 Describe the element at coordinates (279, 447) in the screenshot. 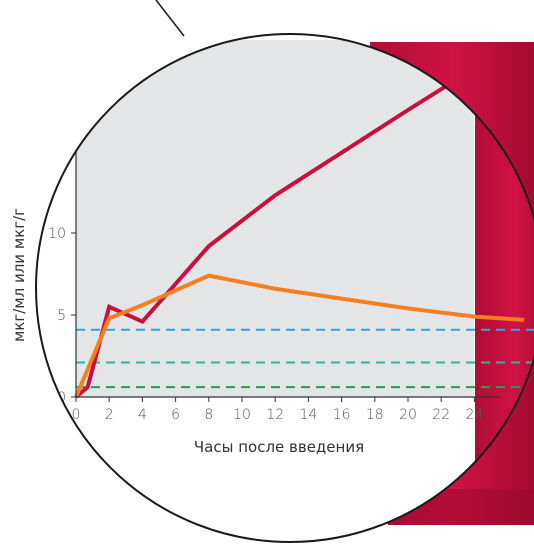

I see `x-axis-title: Часы после введения` at that location.